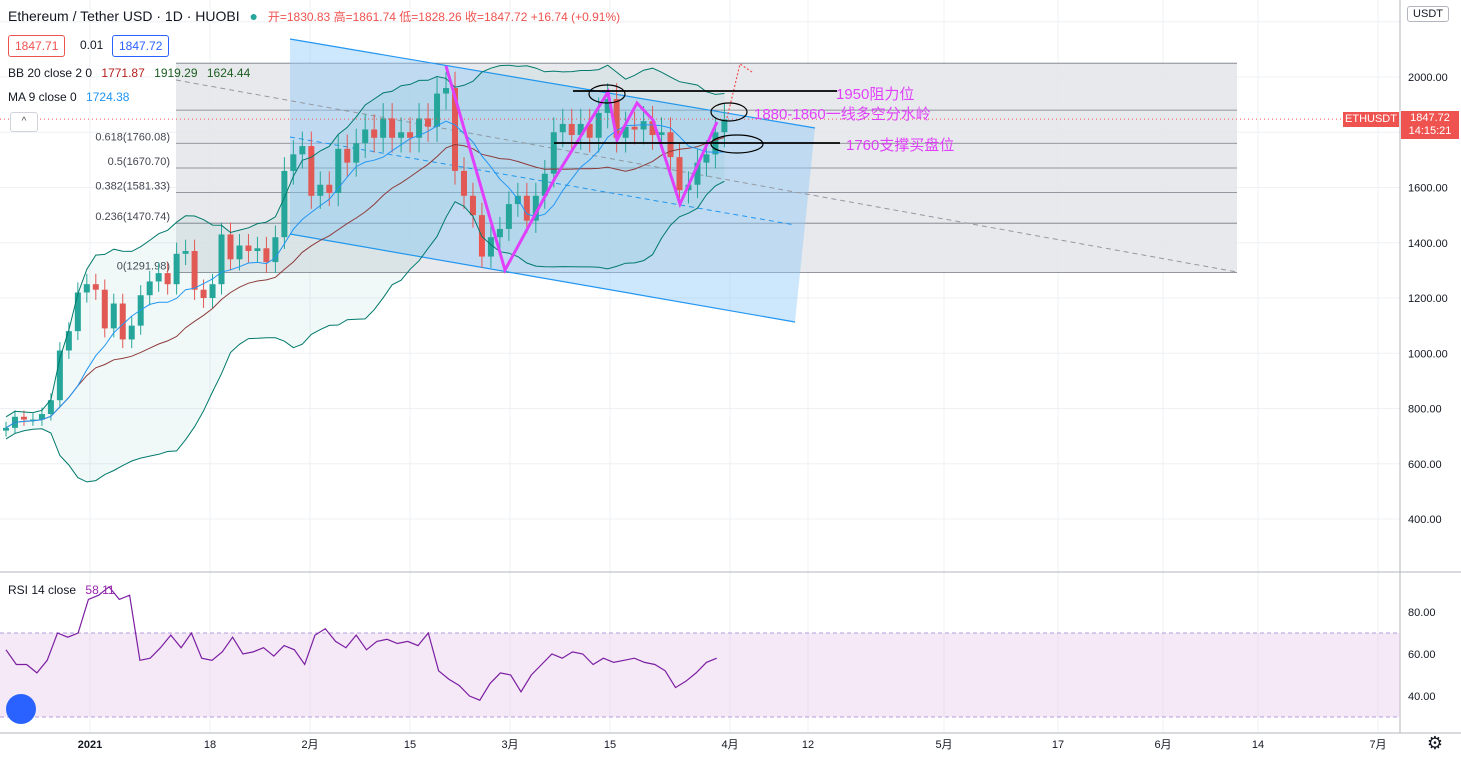 The width and height of the screenshot is (1461, 759). Describe the element at coordinates (1428, 354) in the screenshot. I see `price-tick-label: 1000.00` at that location.